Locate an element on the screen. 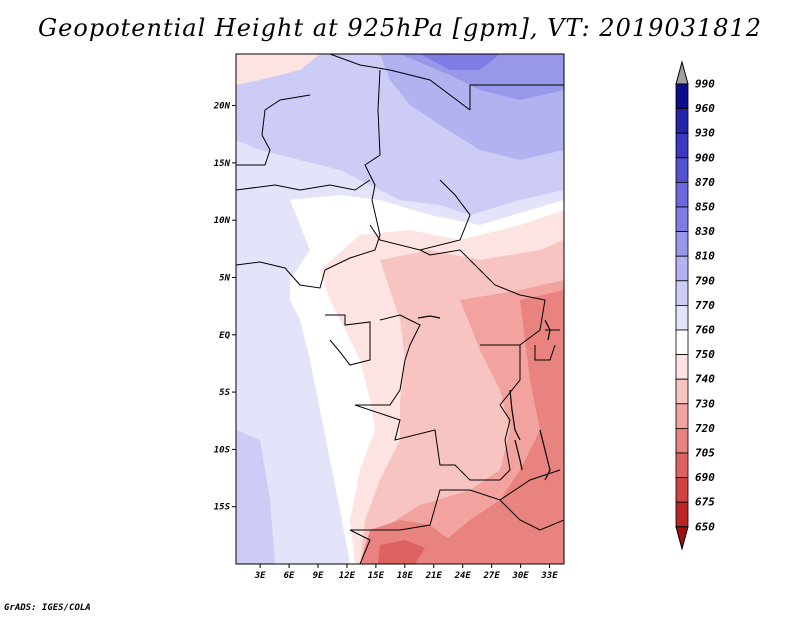 Image resolution: width=800 pixels, height=618 pixels. colorbar-top-arrow is located at coordinates (682, 72).